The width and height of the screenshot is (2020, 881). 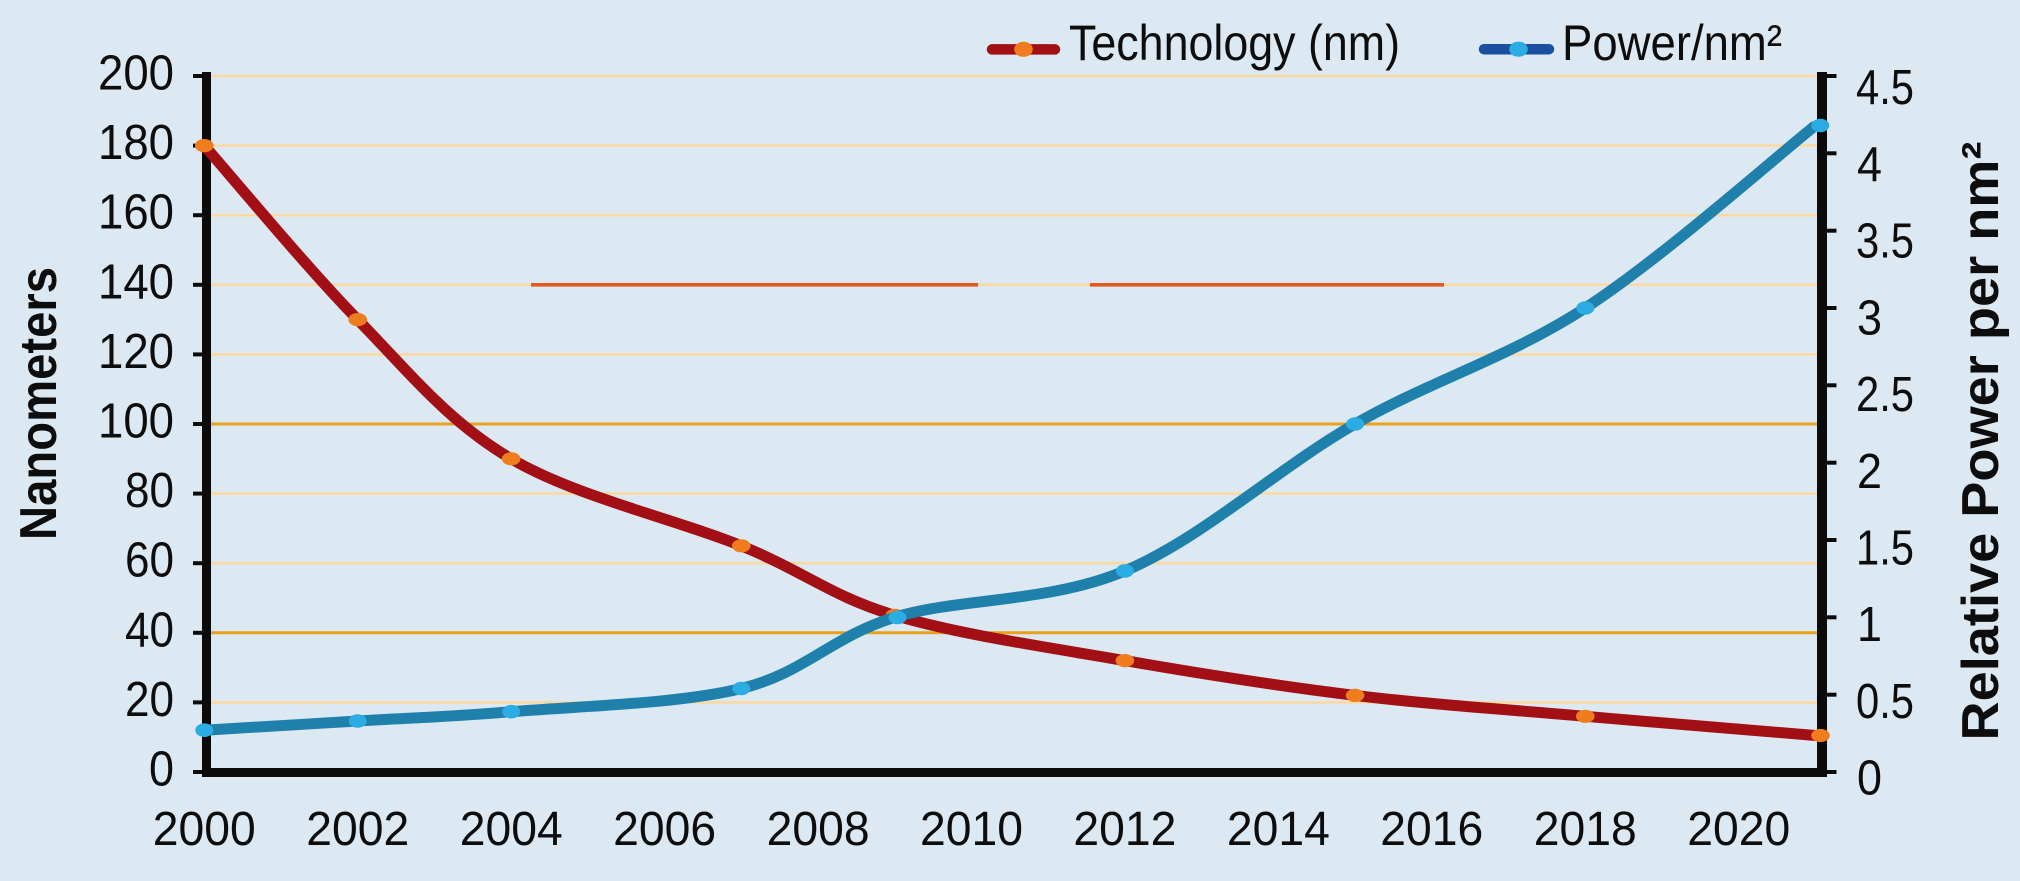 I want to click on svg-text: 2012, so click(x=1124, y=829).